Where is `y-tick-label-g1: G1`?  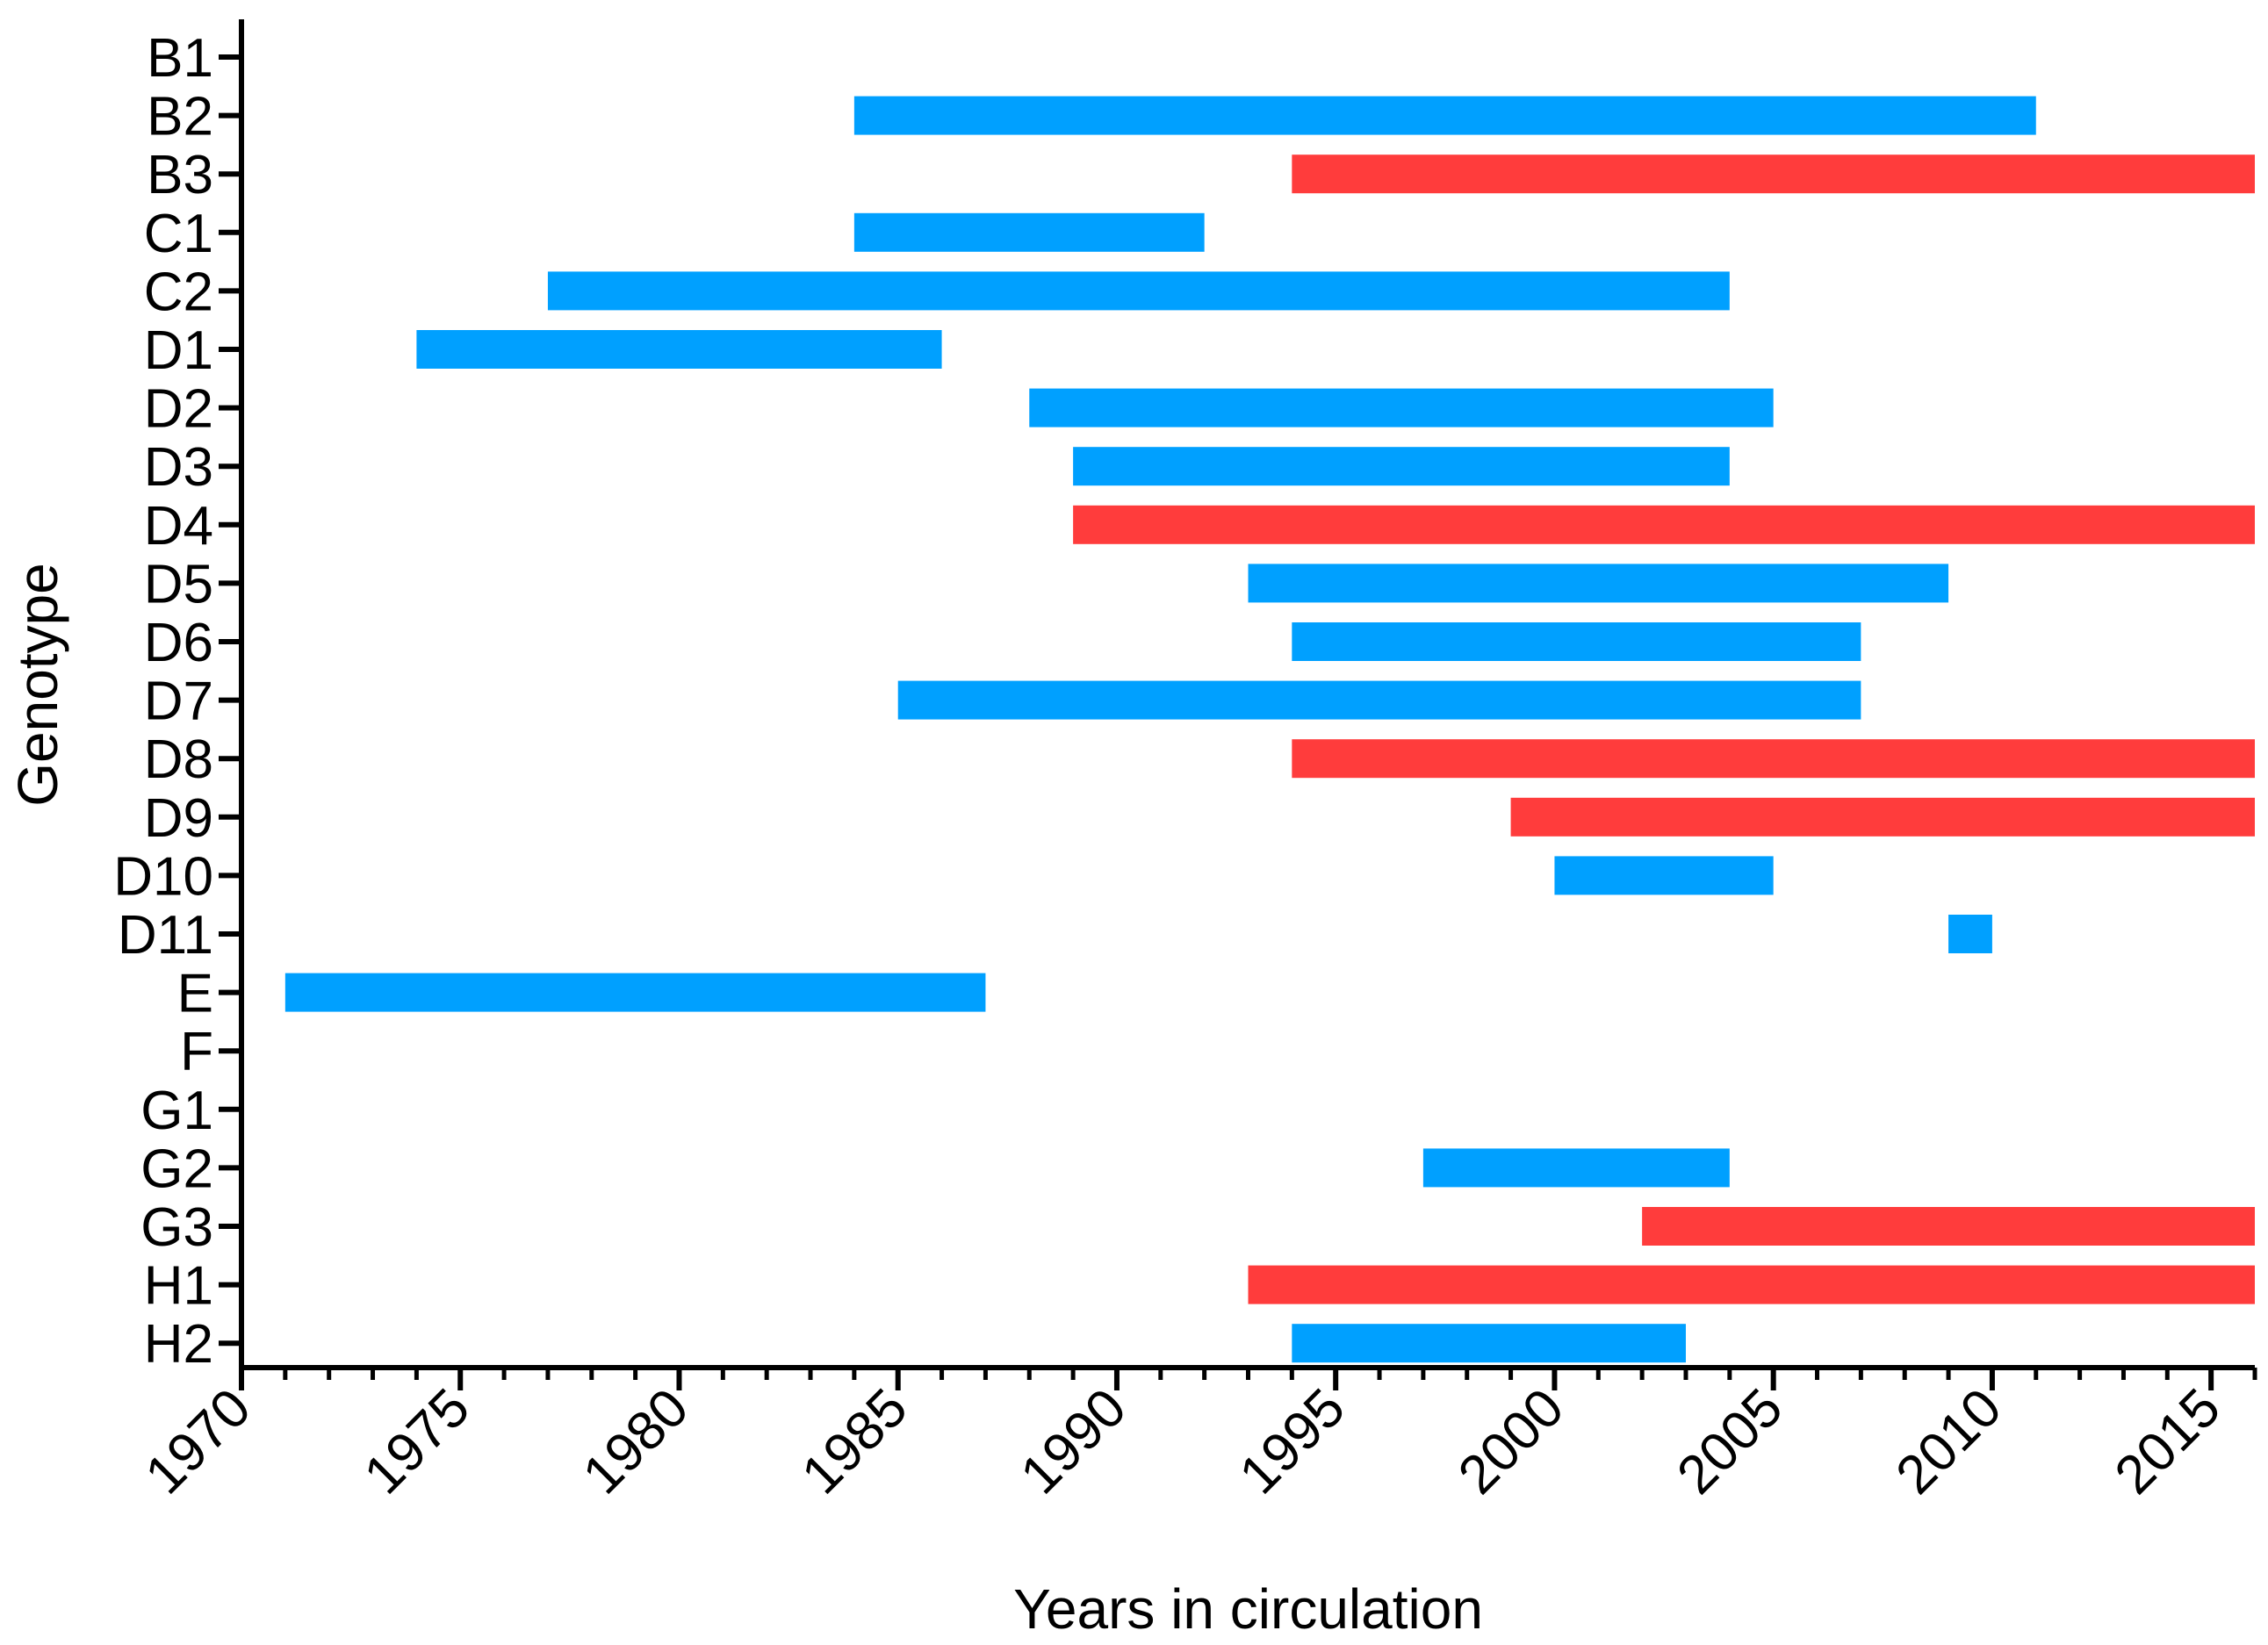
y-tick-label-g1: G1 is located at coordinates (176, 1111).